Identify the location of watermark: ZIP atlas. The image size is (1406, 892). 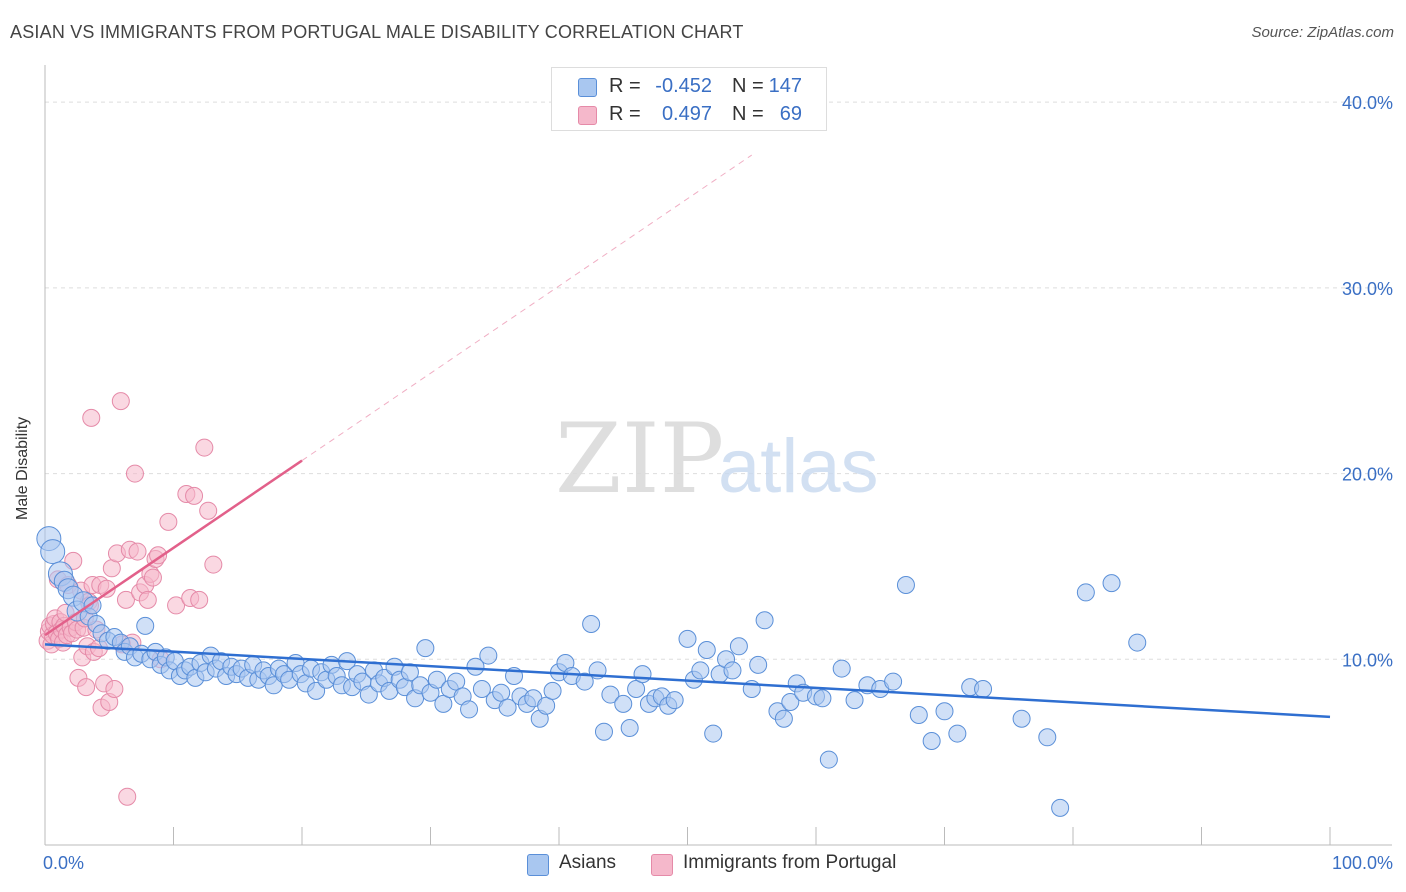
(717, 459).